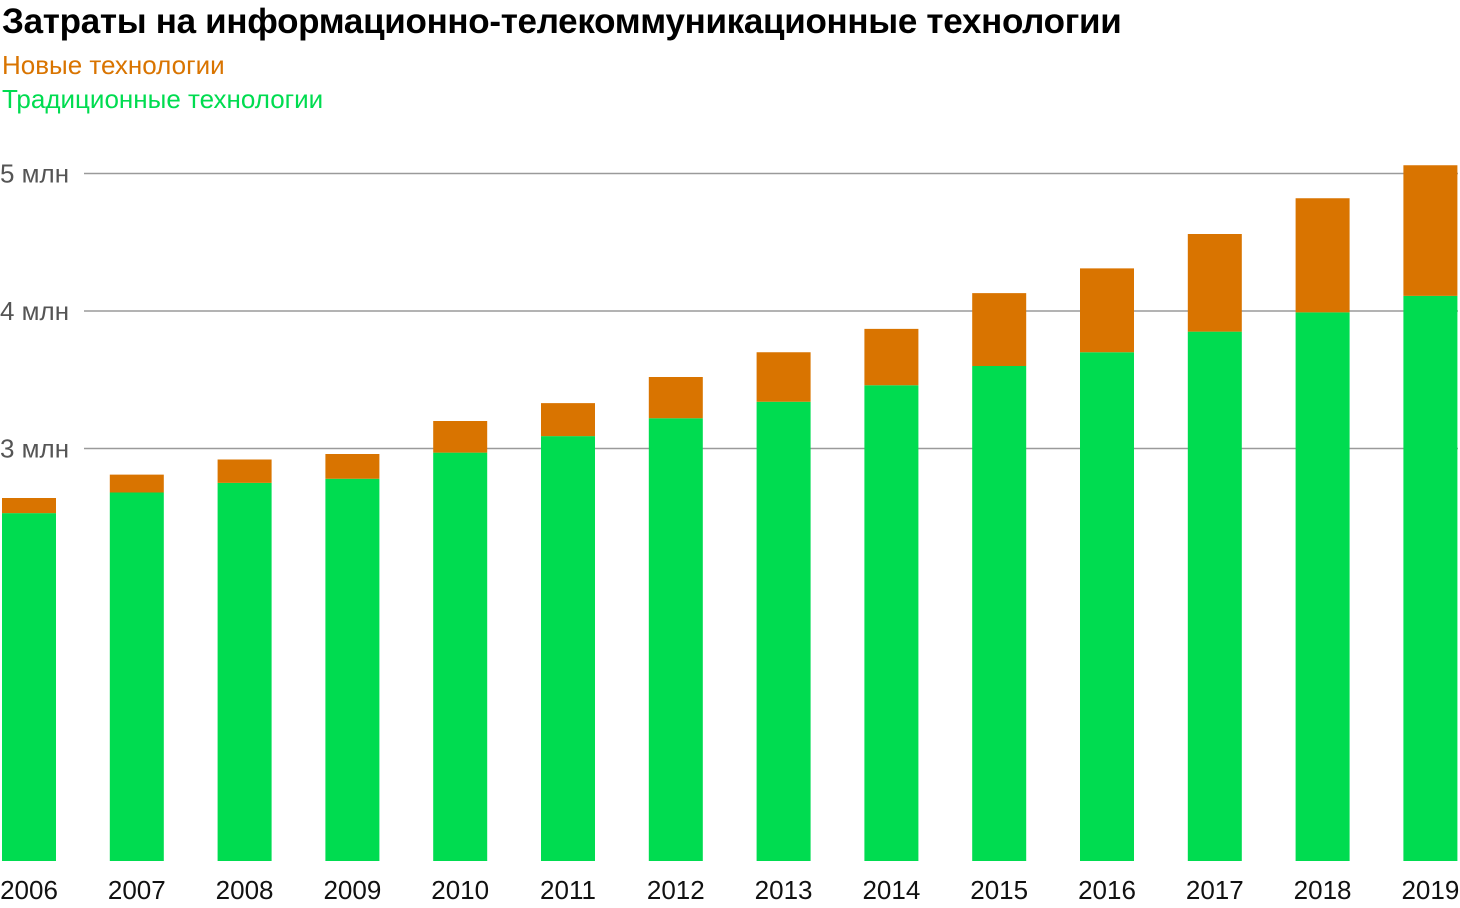 Image resolution: width=1460 pixels, height=908 pixels. I want to click on x-tick-label: 2016, so click(1107, 890).